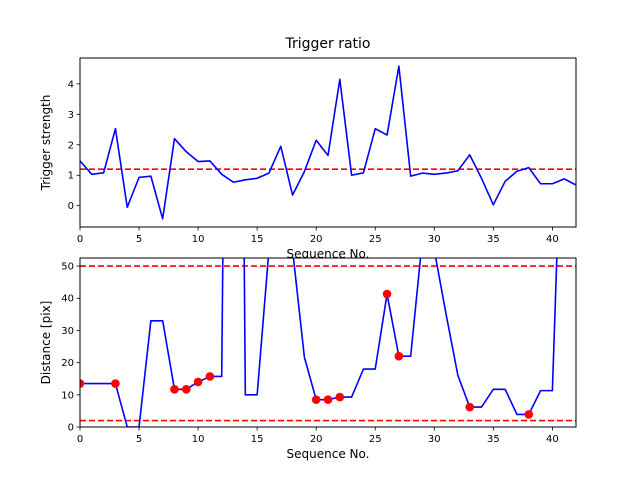 This screenshot has width=640, height=480. What do you see at coordinates (67, 395) in the screenshot?
I see `y-tick-label: 10` at bounding box center [67, 395].